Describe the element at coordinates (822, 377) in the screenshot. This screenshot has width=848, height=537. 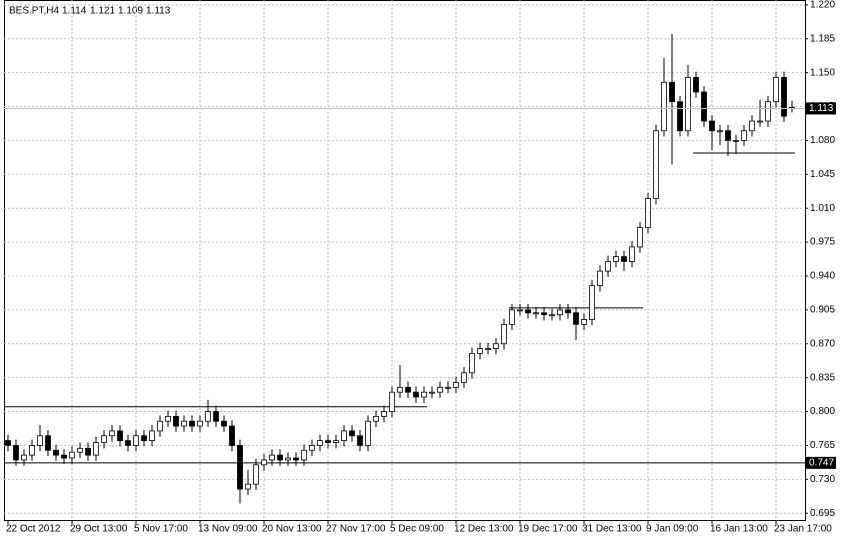
I see `y-tick-label: 0.835` at that location.